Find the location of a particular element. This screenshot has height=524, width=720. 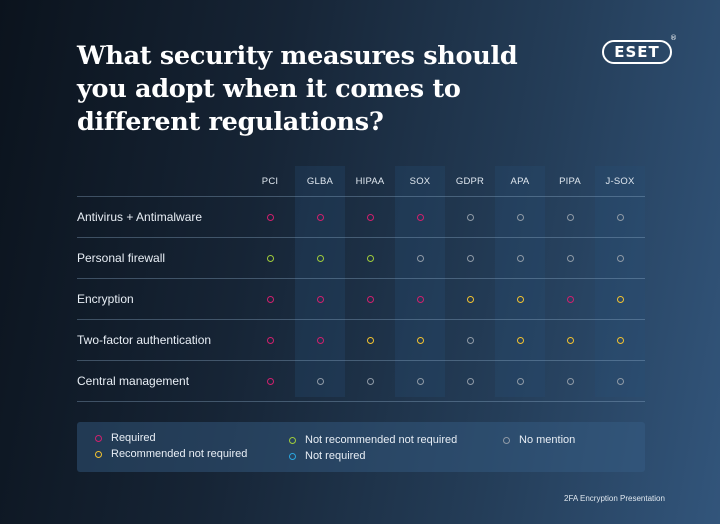

column-highlight is located at coordinates (320, 281).